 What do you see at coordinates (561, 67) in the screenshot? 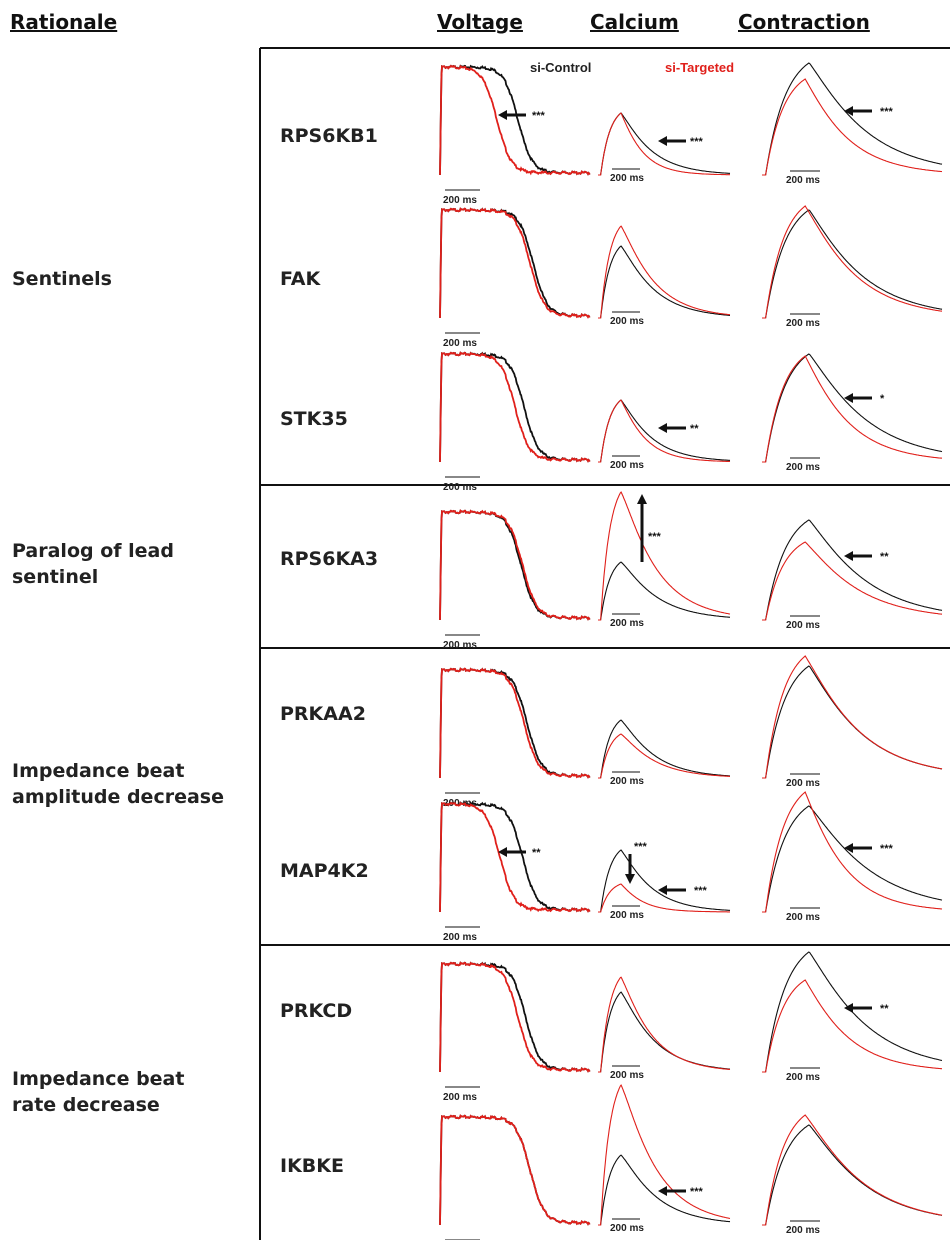
I see `legend-control: si-Control` at bounding box center [561, 67].